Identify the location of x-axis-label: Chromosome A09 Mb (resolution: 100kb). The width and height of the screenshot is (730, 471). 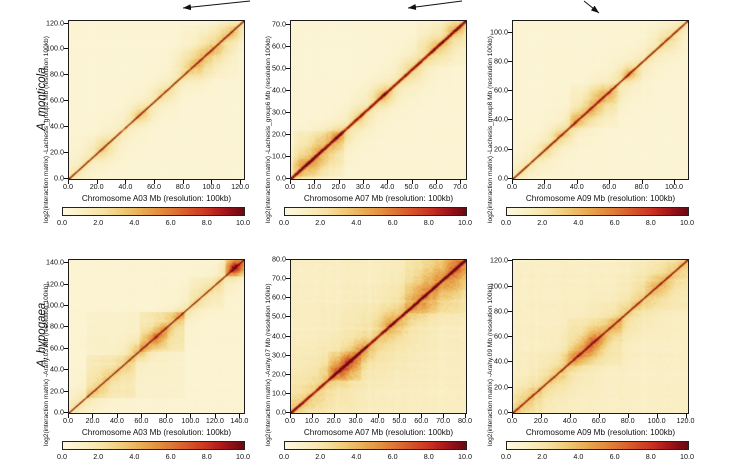
(600, 432).